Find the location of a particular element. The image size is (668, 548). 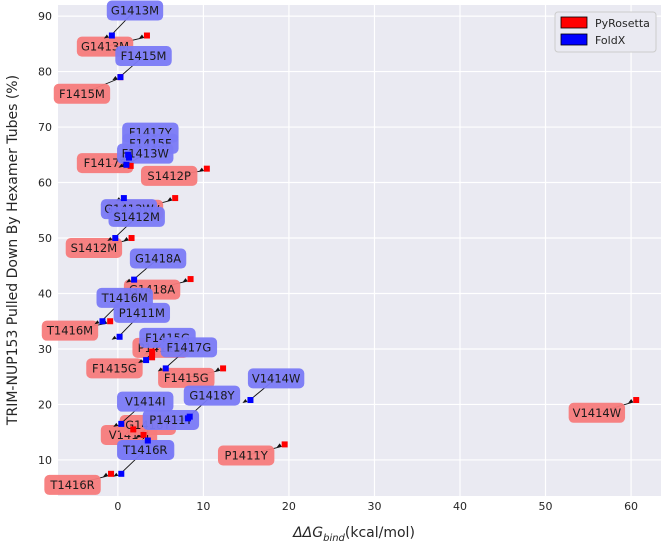

annotation-label-pyrosetta: S1412M is located at coordinates (94, 248).